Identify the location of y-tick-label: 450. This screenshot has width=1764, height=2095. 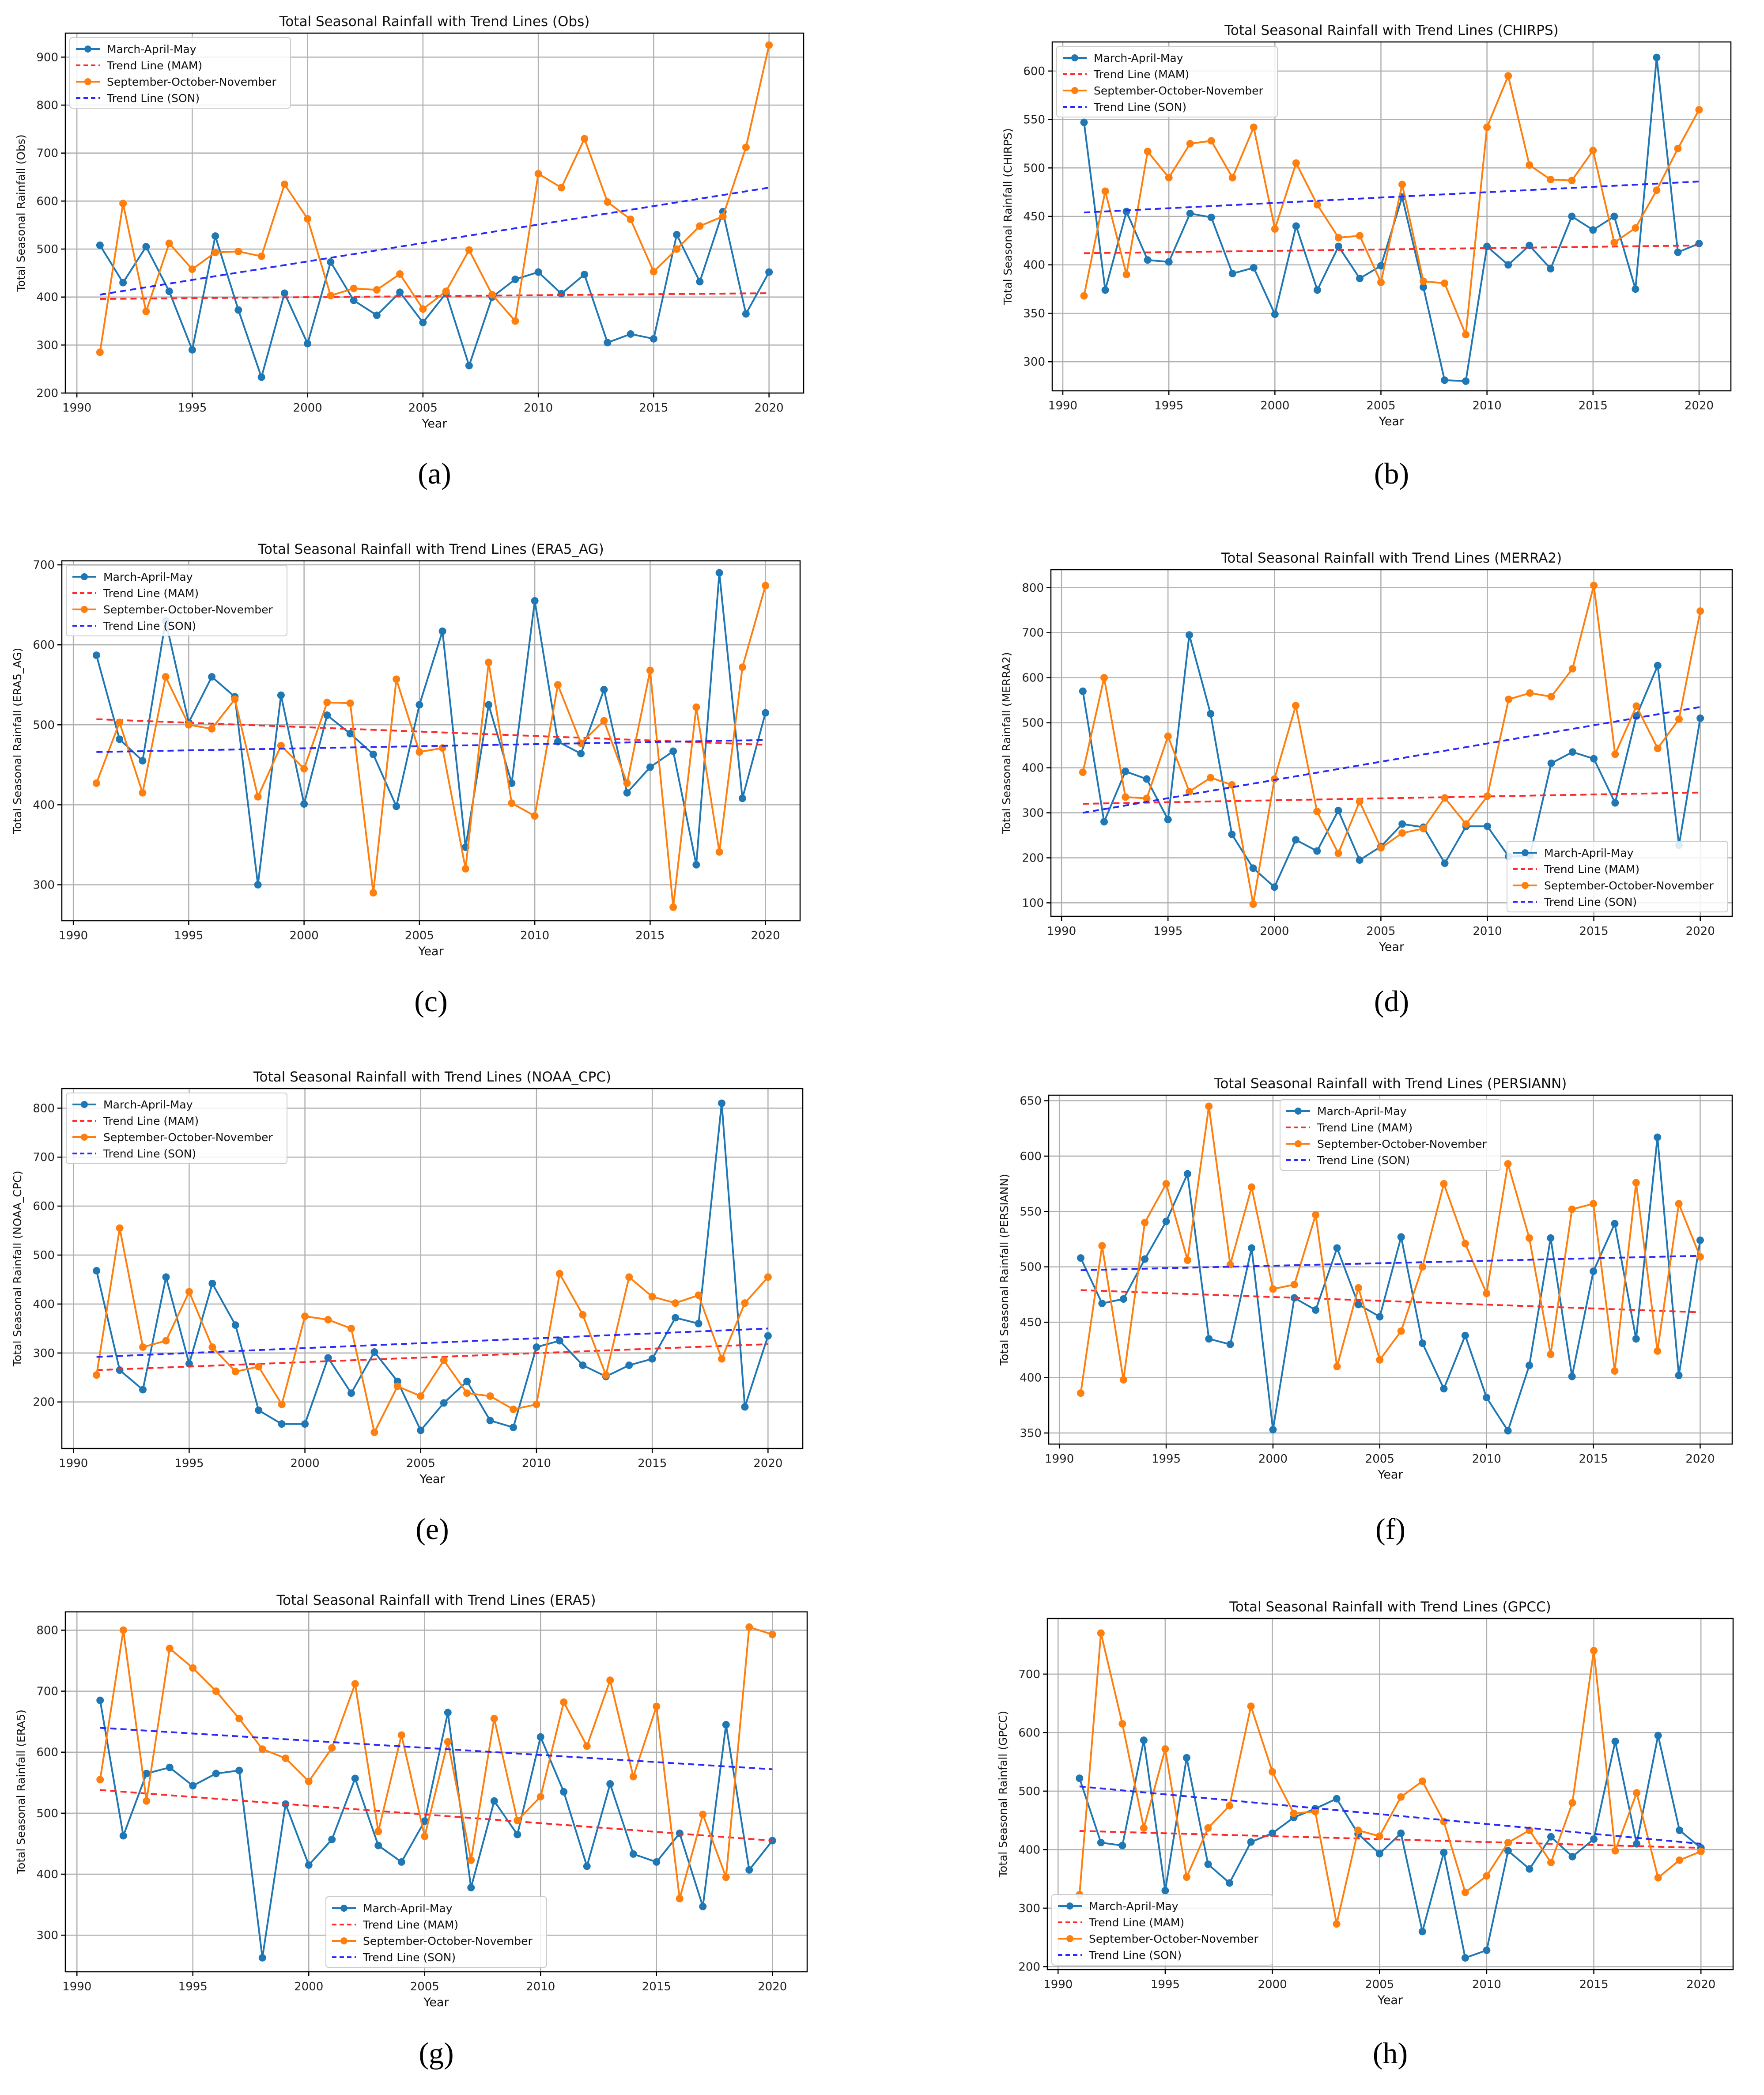
(1034, 216).